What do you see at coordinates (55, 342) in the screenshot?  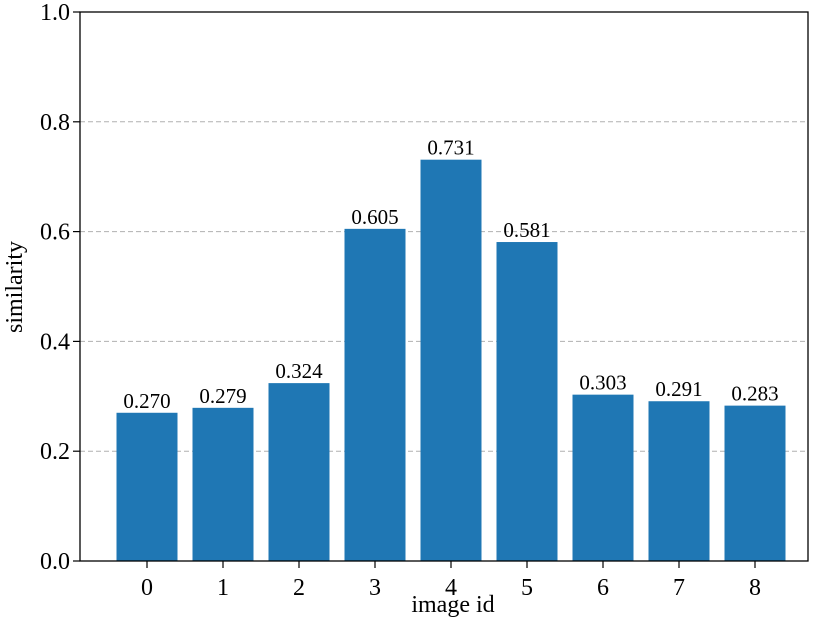 I see `y-tick-label: 0.4` at bounding box center [55, 342].